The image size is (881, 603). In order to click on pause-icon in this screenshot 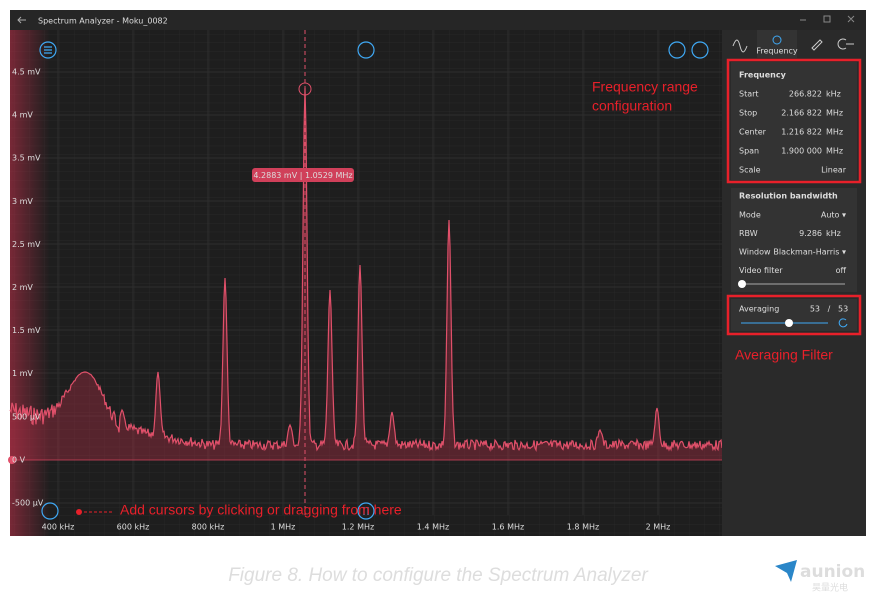, I will do `click(366, 511)`.